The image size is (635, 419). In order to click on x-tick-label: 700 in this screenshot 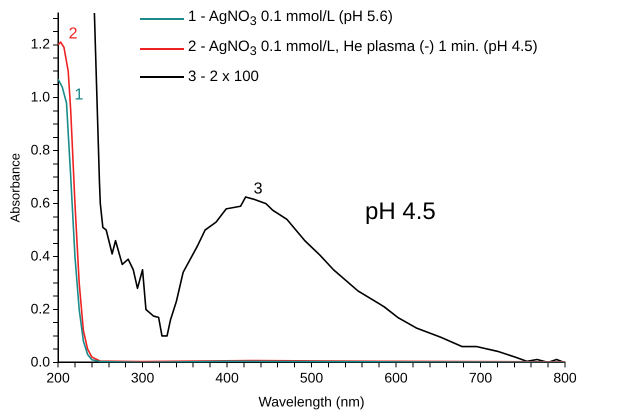, I will do `click(480, 378)`.